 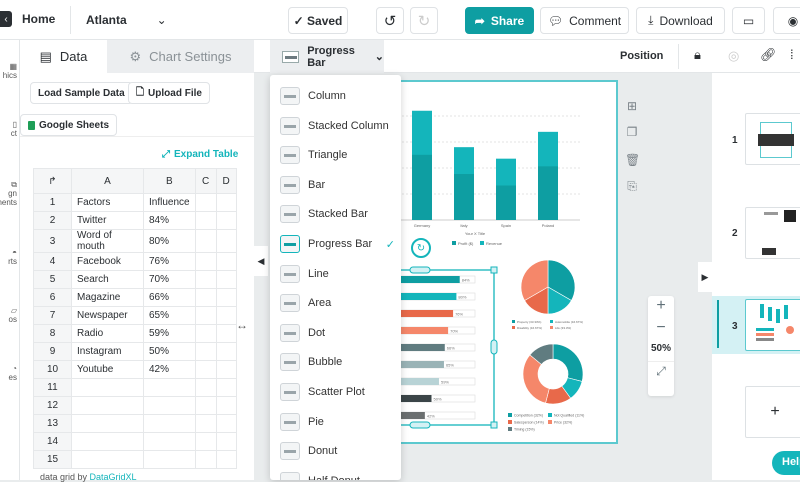 I want to click on grid-cell: Facebook, so click(x=107, y=261).